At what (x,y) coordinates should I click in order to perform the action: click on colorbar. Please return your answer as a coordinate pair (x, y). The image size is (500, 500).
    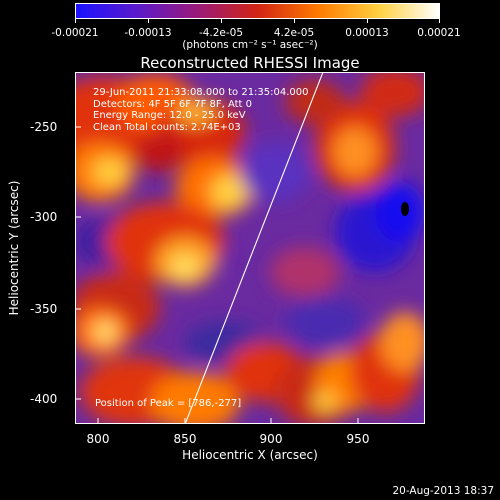
    Looking at the image, I should click on (257, 11).